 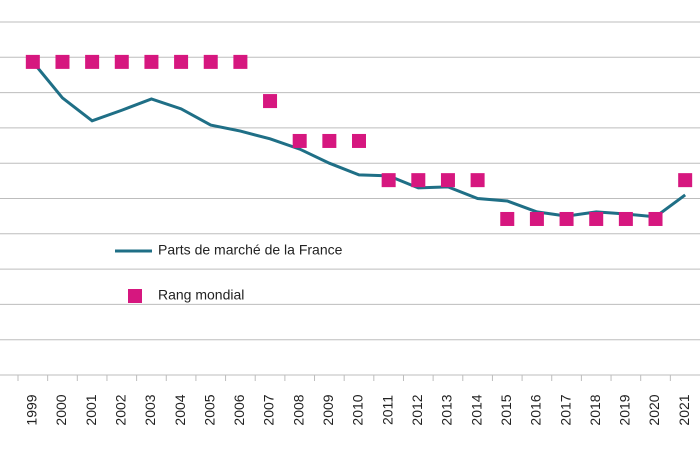 What do you see at coordinates (328, 409) in the screenshot?
I see `x-tick-label: 2009` at bounding box center [328, 409].